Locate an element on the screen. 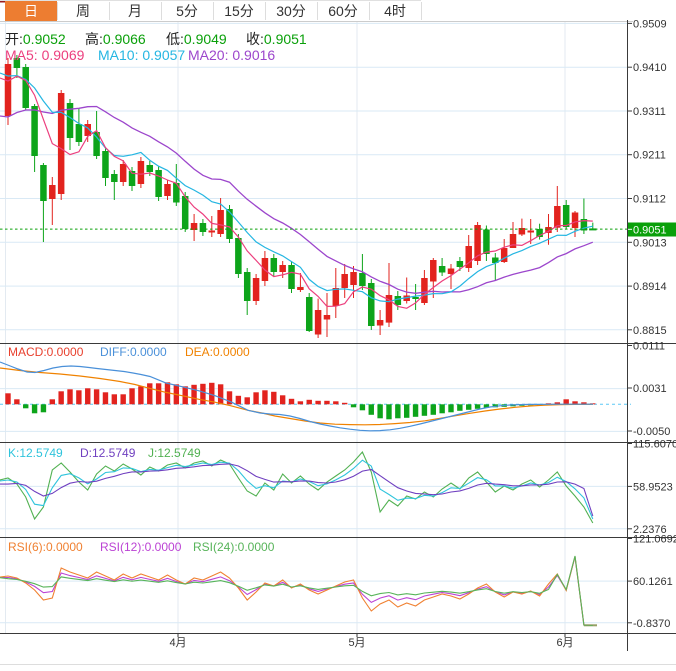  svg-text: 周 is located at coordinates (83, 11).